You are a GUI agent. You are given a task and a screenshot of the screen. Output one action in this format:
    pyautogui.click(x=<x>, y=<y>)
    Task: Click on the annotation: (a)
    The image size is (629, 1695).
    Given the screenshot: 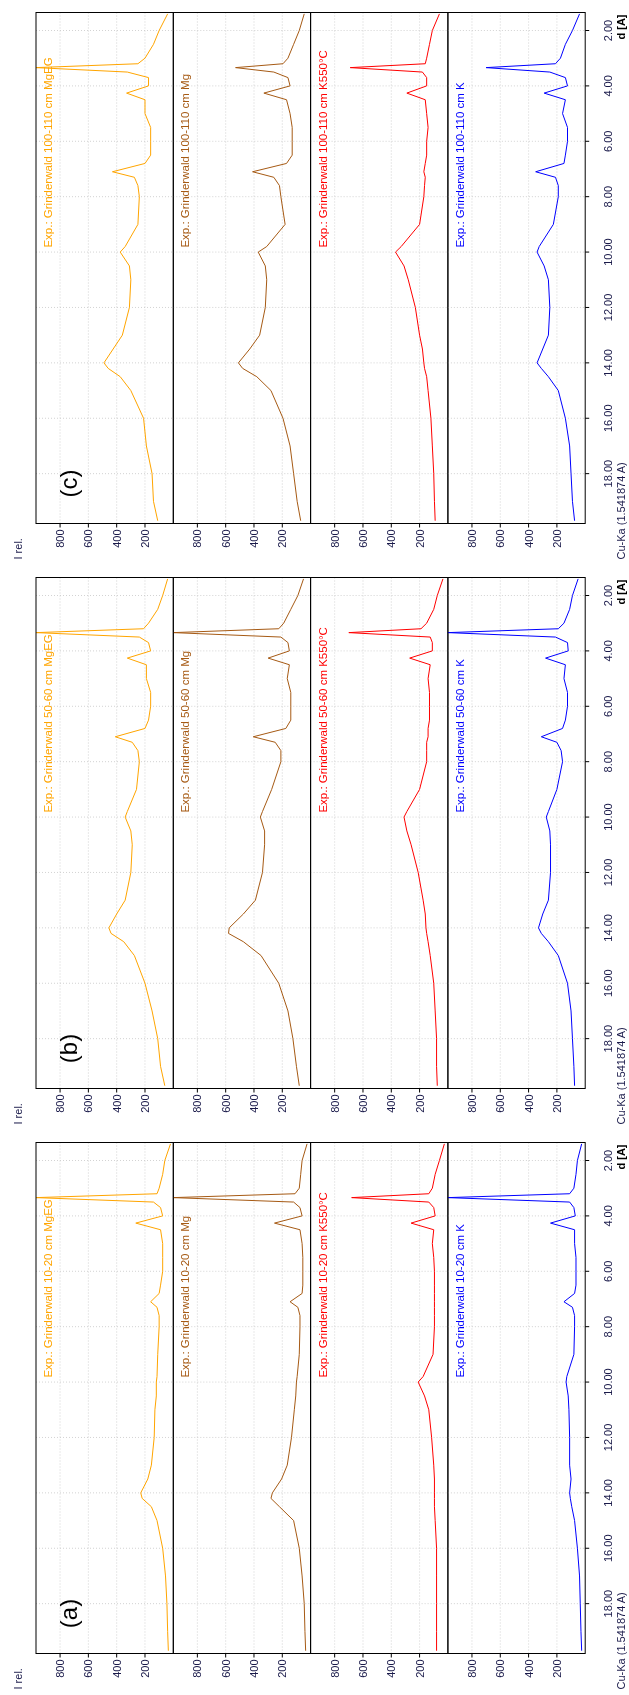 What is the action you would take?
    pyautogui.click(x=68, y=1613)
    